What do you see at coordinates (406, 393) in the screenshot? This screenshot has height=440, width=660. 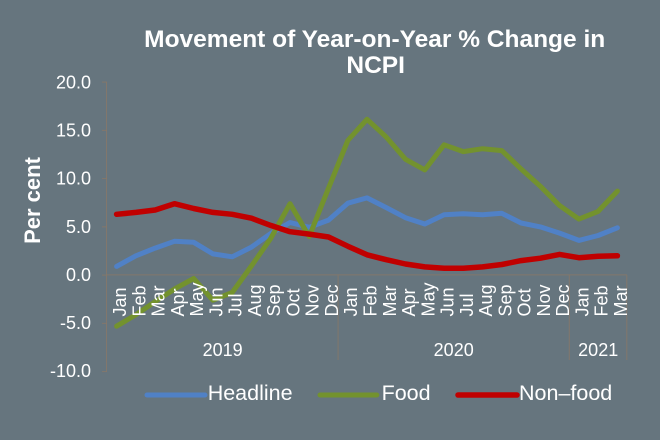 I see `svg-text: Food` at bounding box center [406, 393].